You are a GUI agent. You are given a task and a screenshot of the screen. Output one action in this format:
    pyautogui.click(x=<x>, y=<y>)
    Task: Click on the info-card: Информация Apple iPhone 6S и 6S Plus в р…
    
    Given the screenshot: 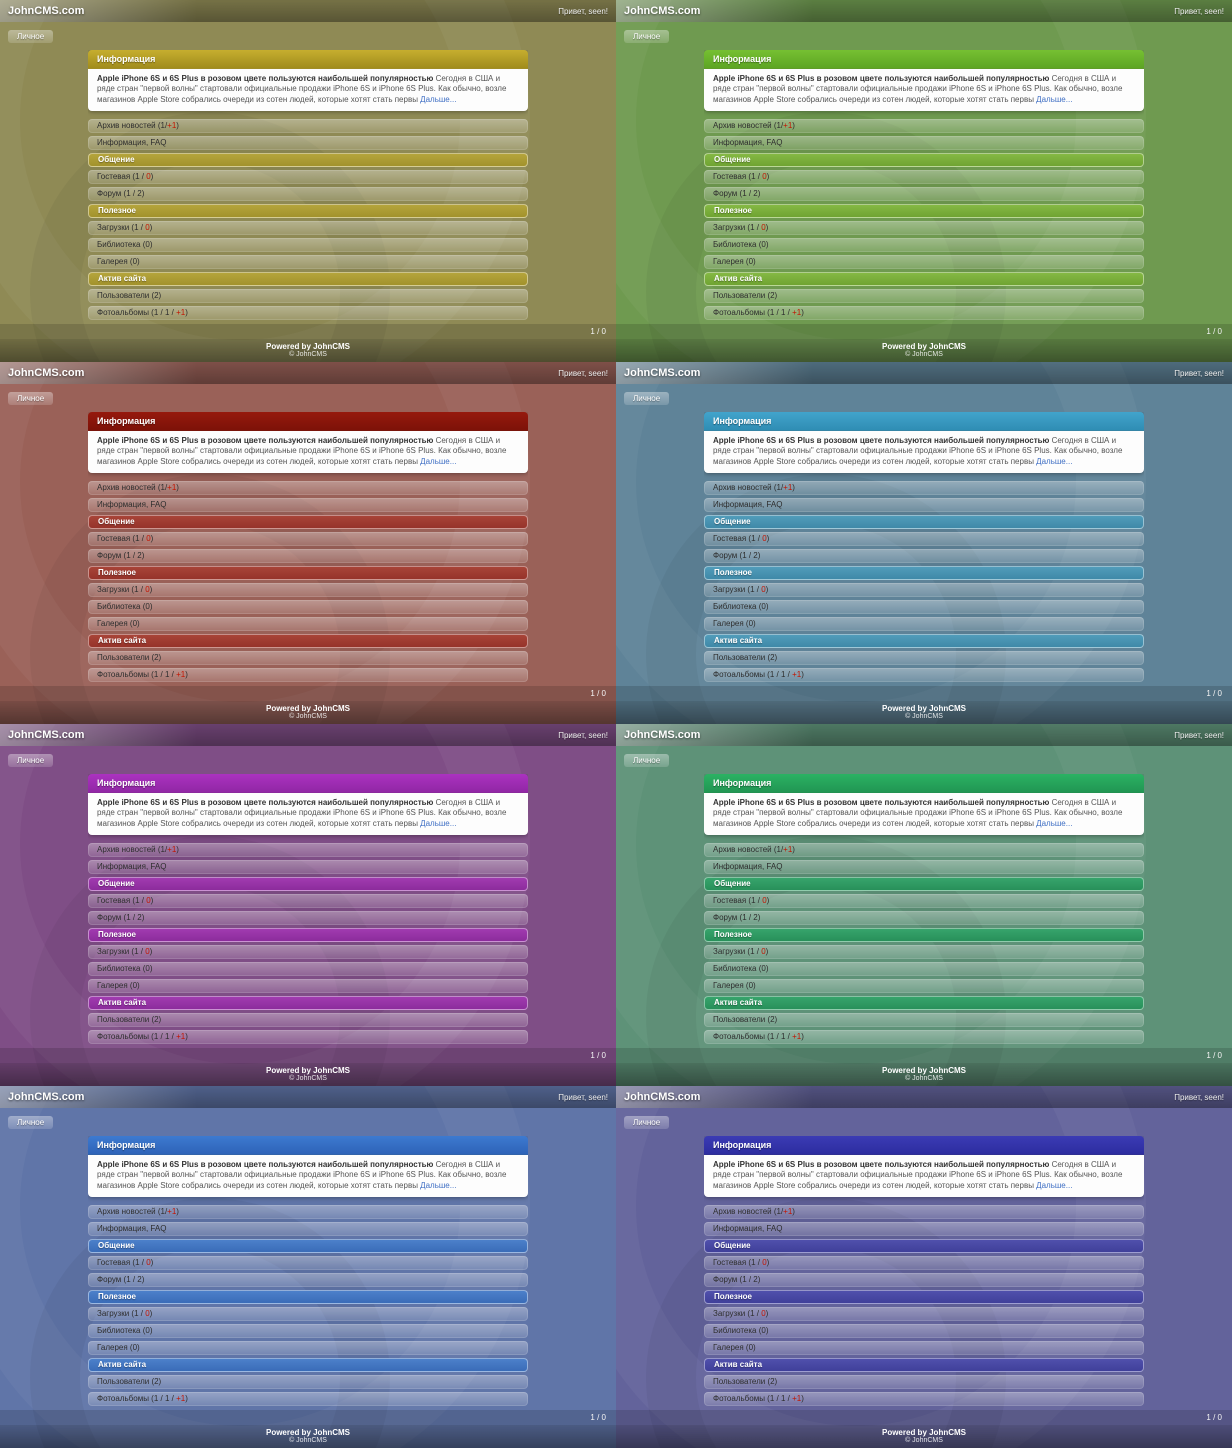 What is the action you would take?
    pyautogui.click(x=308, y=1167)
    